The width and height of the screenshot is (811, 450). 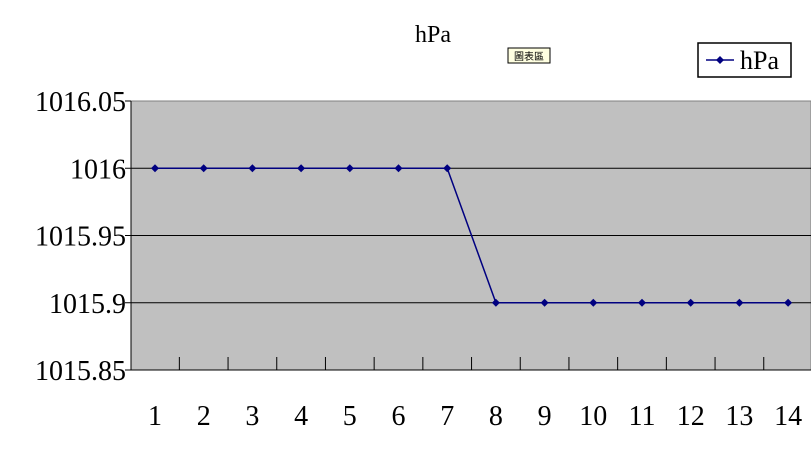 What do you see at coordinates (475, 416) in the screenshot?
I see `x-tick-labels: 1 2 3 4 5 6 7 8 9 10 11 12 13 14` at bounding box center [475, 416].